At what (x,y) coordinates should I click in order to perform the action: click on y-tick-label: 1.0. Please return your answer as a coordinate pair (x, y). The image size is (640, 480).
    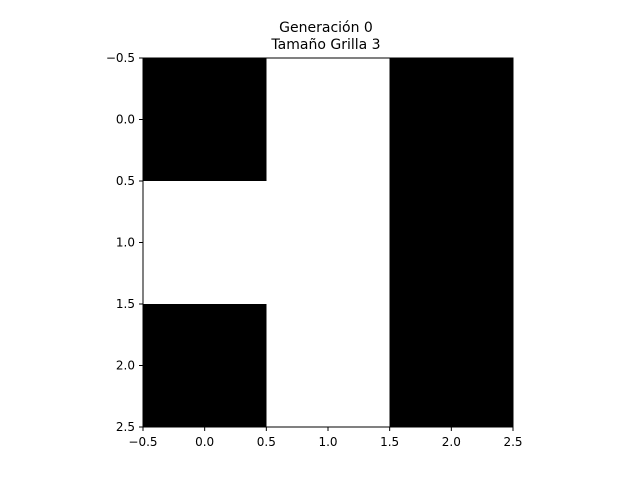
    Looking at the image, I should click on (125, 243).